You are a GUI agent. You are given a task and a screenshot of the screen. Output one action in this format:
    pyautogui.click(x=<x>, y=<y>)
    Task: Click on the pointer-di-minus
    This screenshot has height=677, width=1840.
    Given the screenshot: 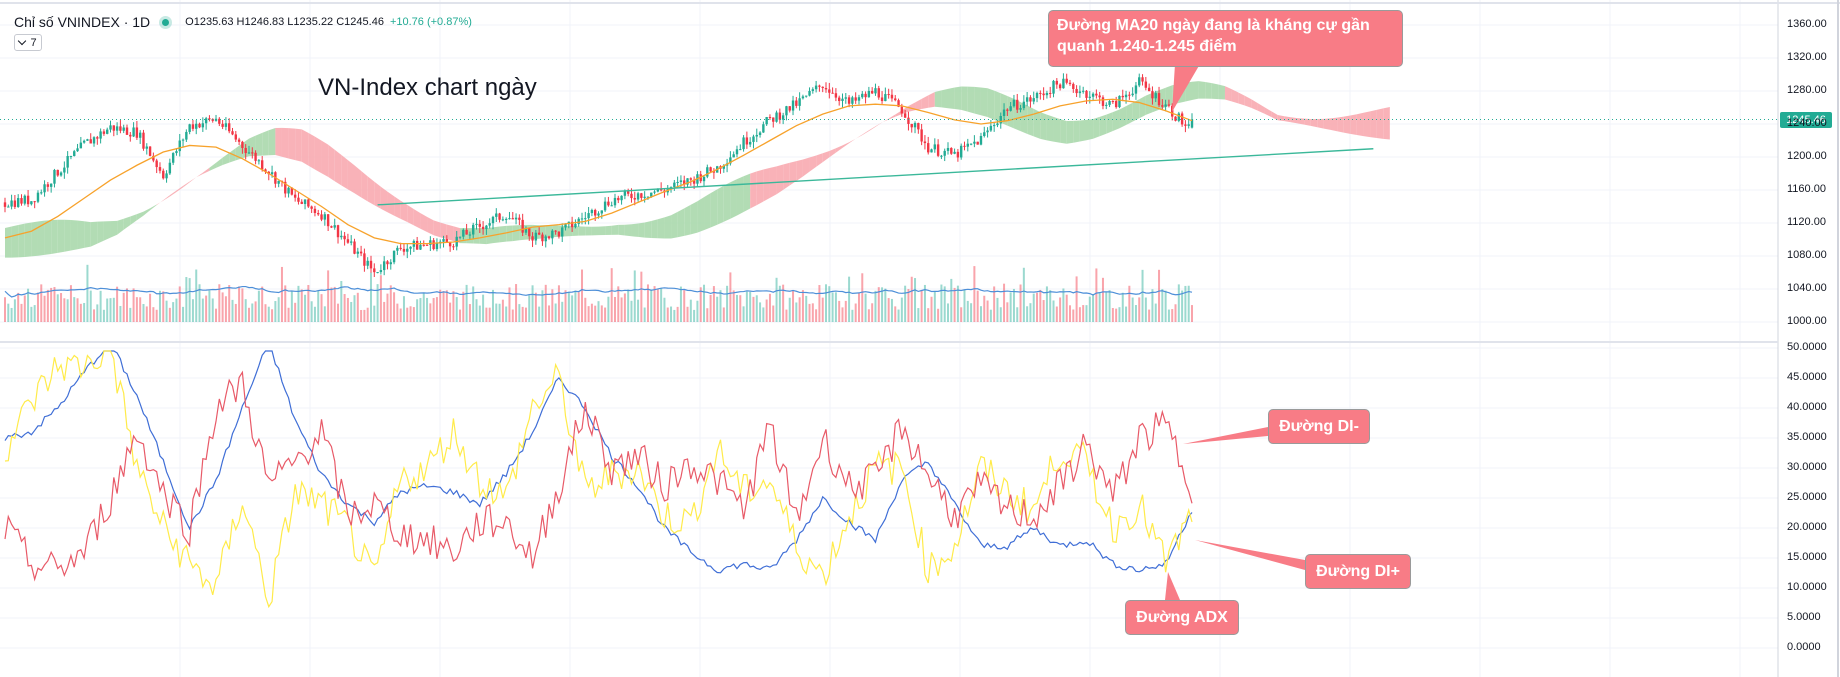 What is the action you would take?
    pyautogui.click(x=1225, y=435)
    